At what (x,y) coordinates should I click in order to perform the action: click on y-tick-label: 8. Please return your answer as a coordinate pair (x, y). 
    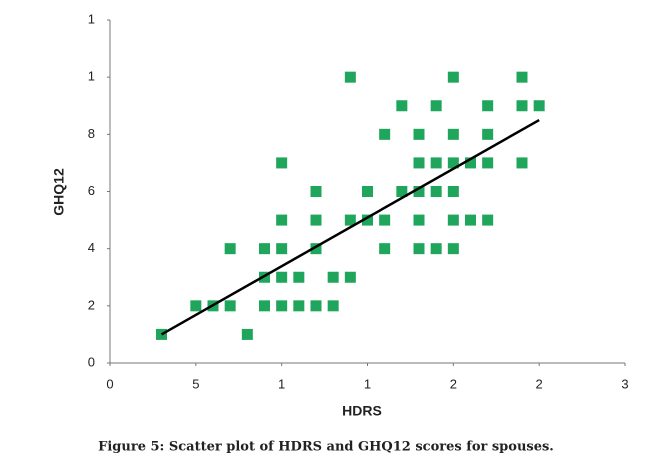
    Looking at the image, I should click on (91, 133).